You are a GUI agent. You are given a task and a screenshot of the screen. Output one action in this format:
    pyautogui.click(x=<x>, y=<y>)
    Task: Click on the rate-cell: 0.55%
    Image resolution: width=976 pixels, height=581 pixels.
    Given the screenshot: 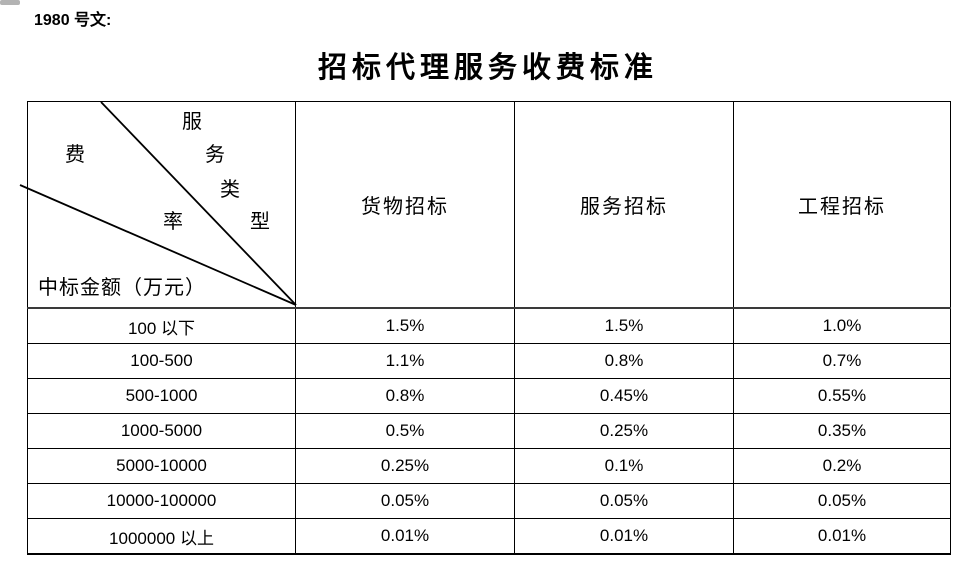 What is the action you would take?
    pyautogui.click(x=842, y=396)
    